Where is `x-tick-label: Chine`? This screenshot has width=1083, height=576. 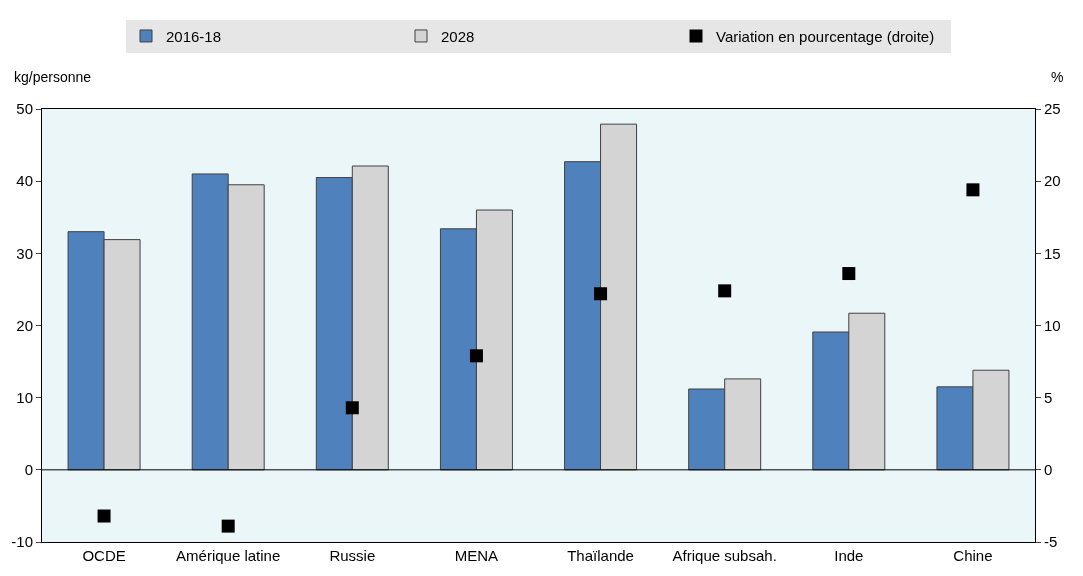
x-tick-label: Chine is located at coordinates (973, 555).